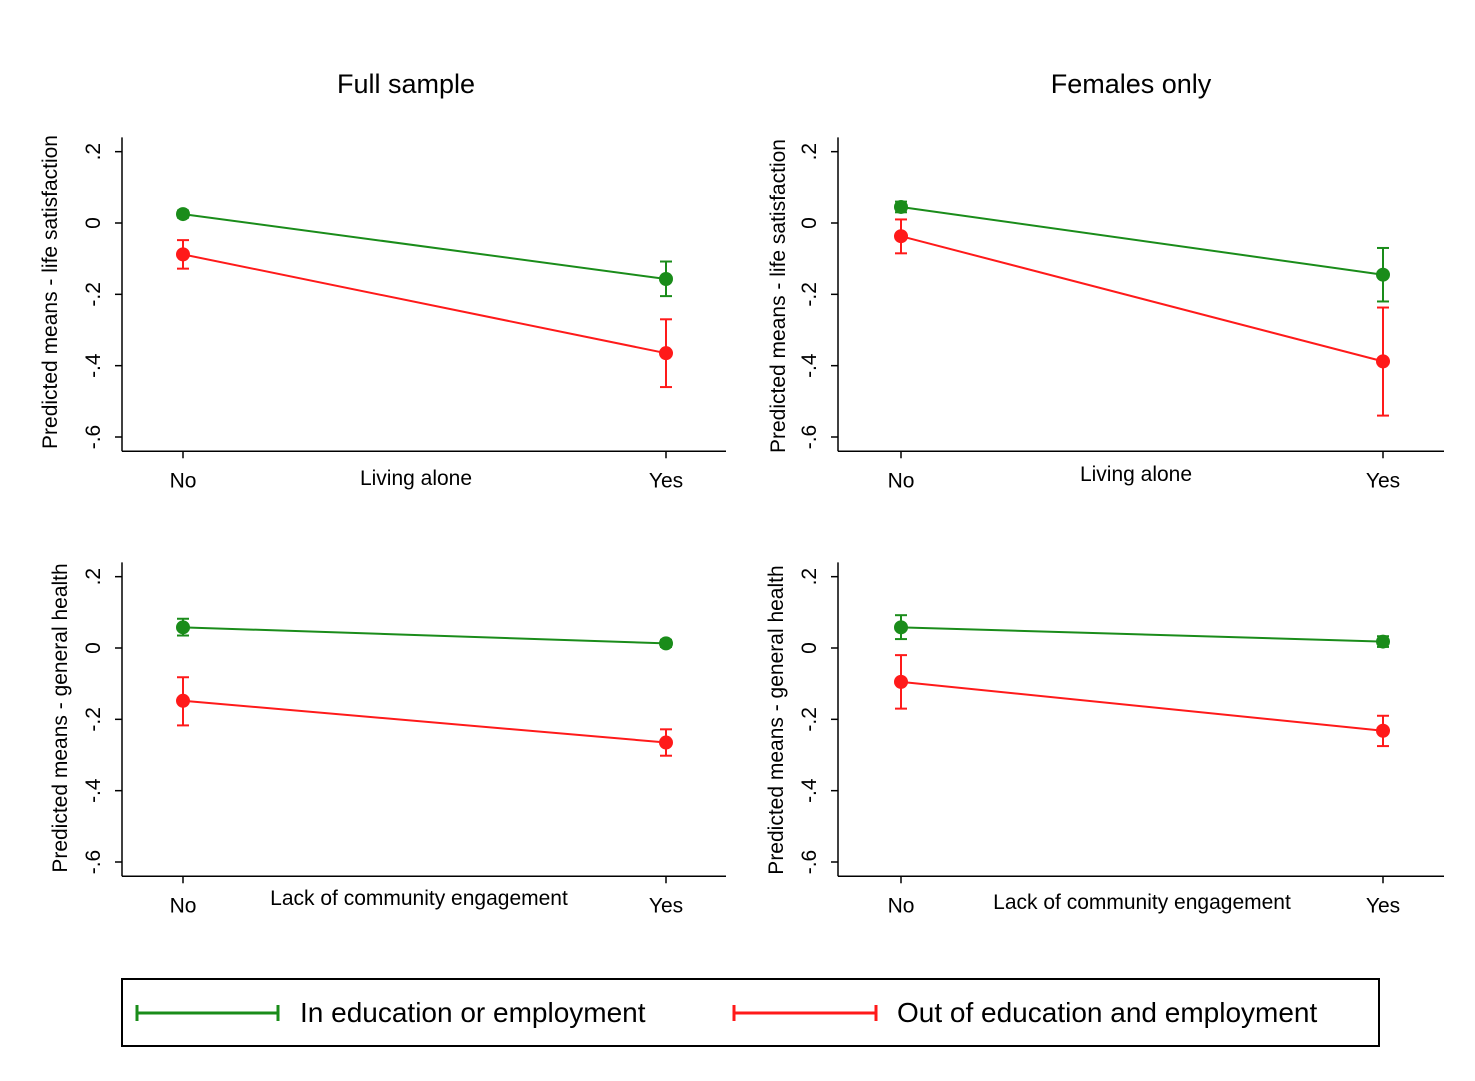 The width and height of the screenshot is (1475, 1081). What do you see at coordinates (207, 1013) in the screenshot?
I see `legend-key-green` at bounding box center [207, 1013].